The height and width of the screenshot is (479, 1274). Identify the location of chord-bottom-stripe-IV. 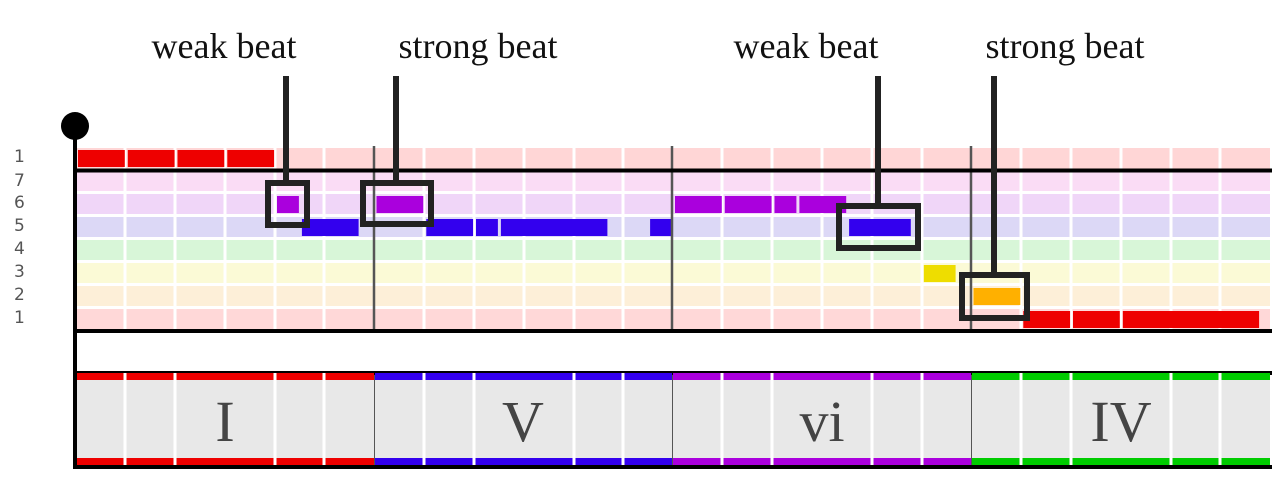
(1121, 461).